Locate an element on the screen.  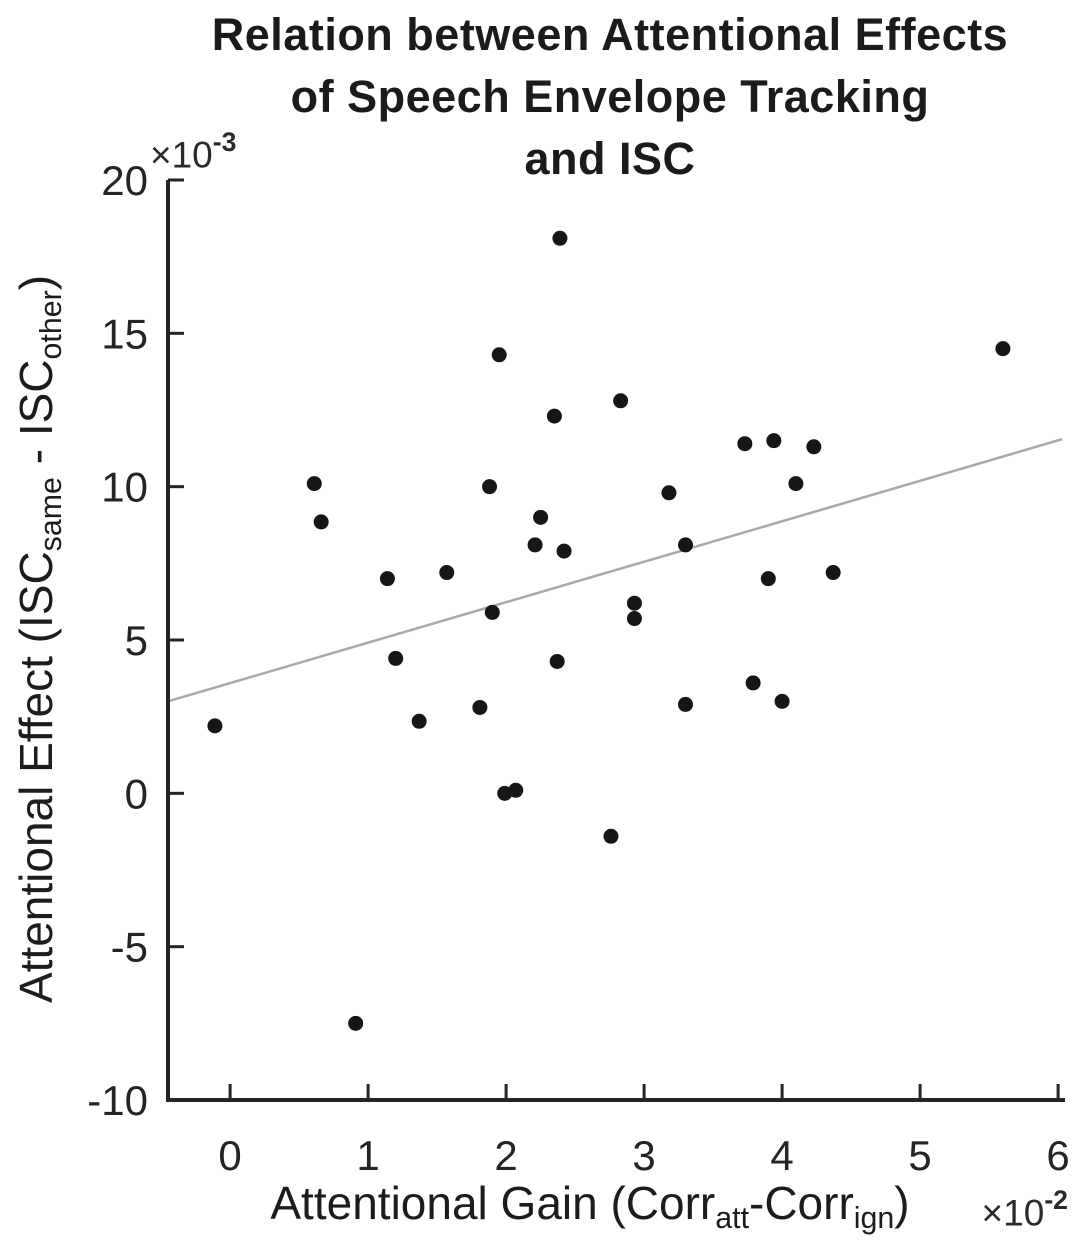
axis-label-subscript: att is located at coordinates (732, 1218).